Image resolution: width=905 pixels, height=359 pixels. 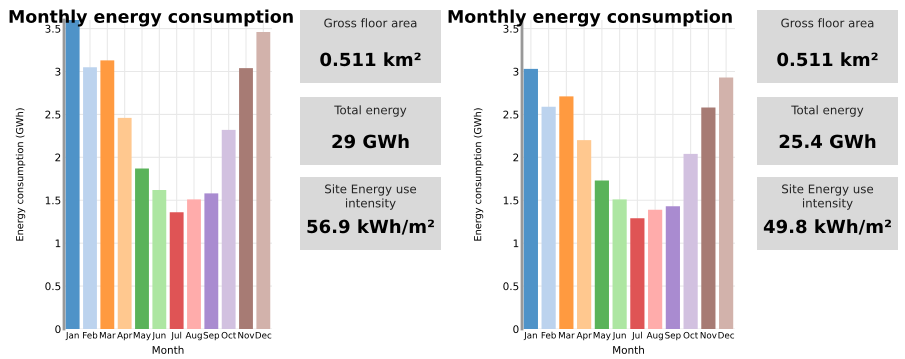 I want to click on text: 29 GWh, so click(x=370, y=141).